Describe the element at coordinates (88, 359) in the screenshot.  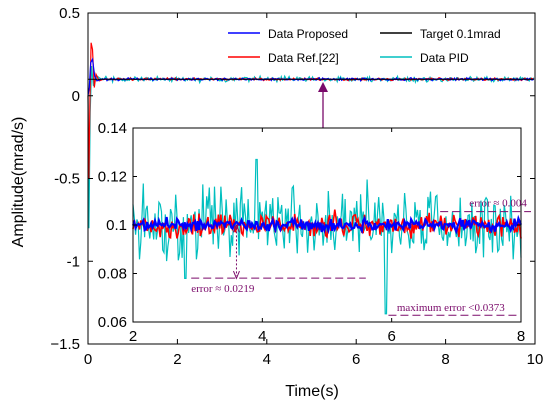
I see `x-tick-label: 0` at that location.